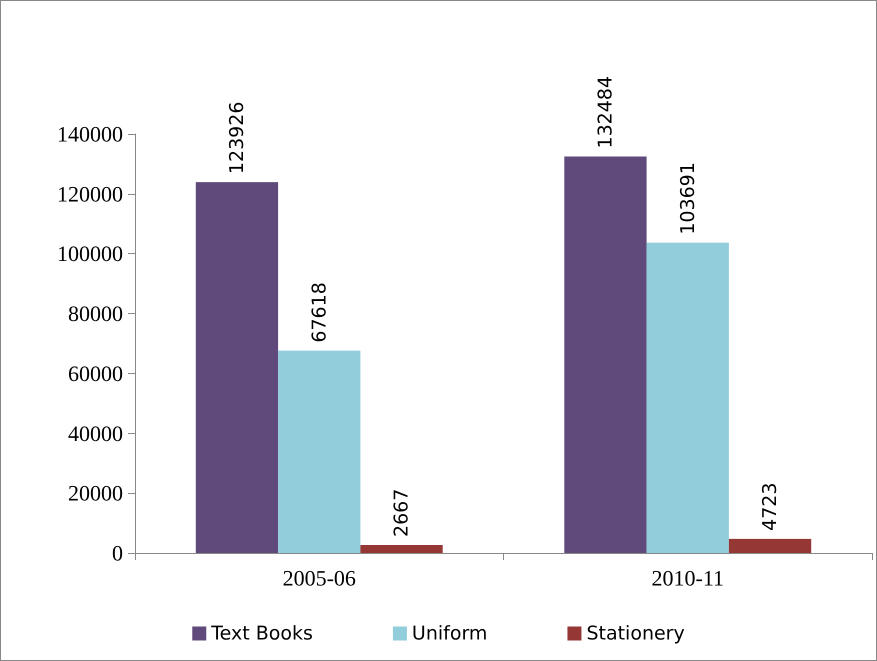 This screenshot has height=661, width=877. What do you see at coordinates (687, 578) in the screenshot?
I see `x-tick-label: 2010-11` at bounding box center [687, 578].